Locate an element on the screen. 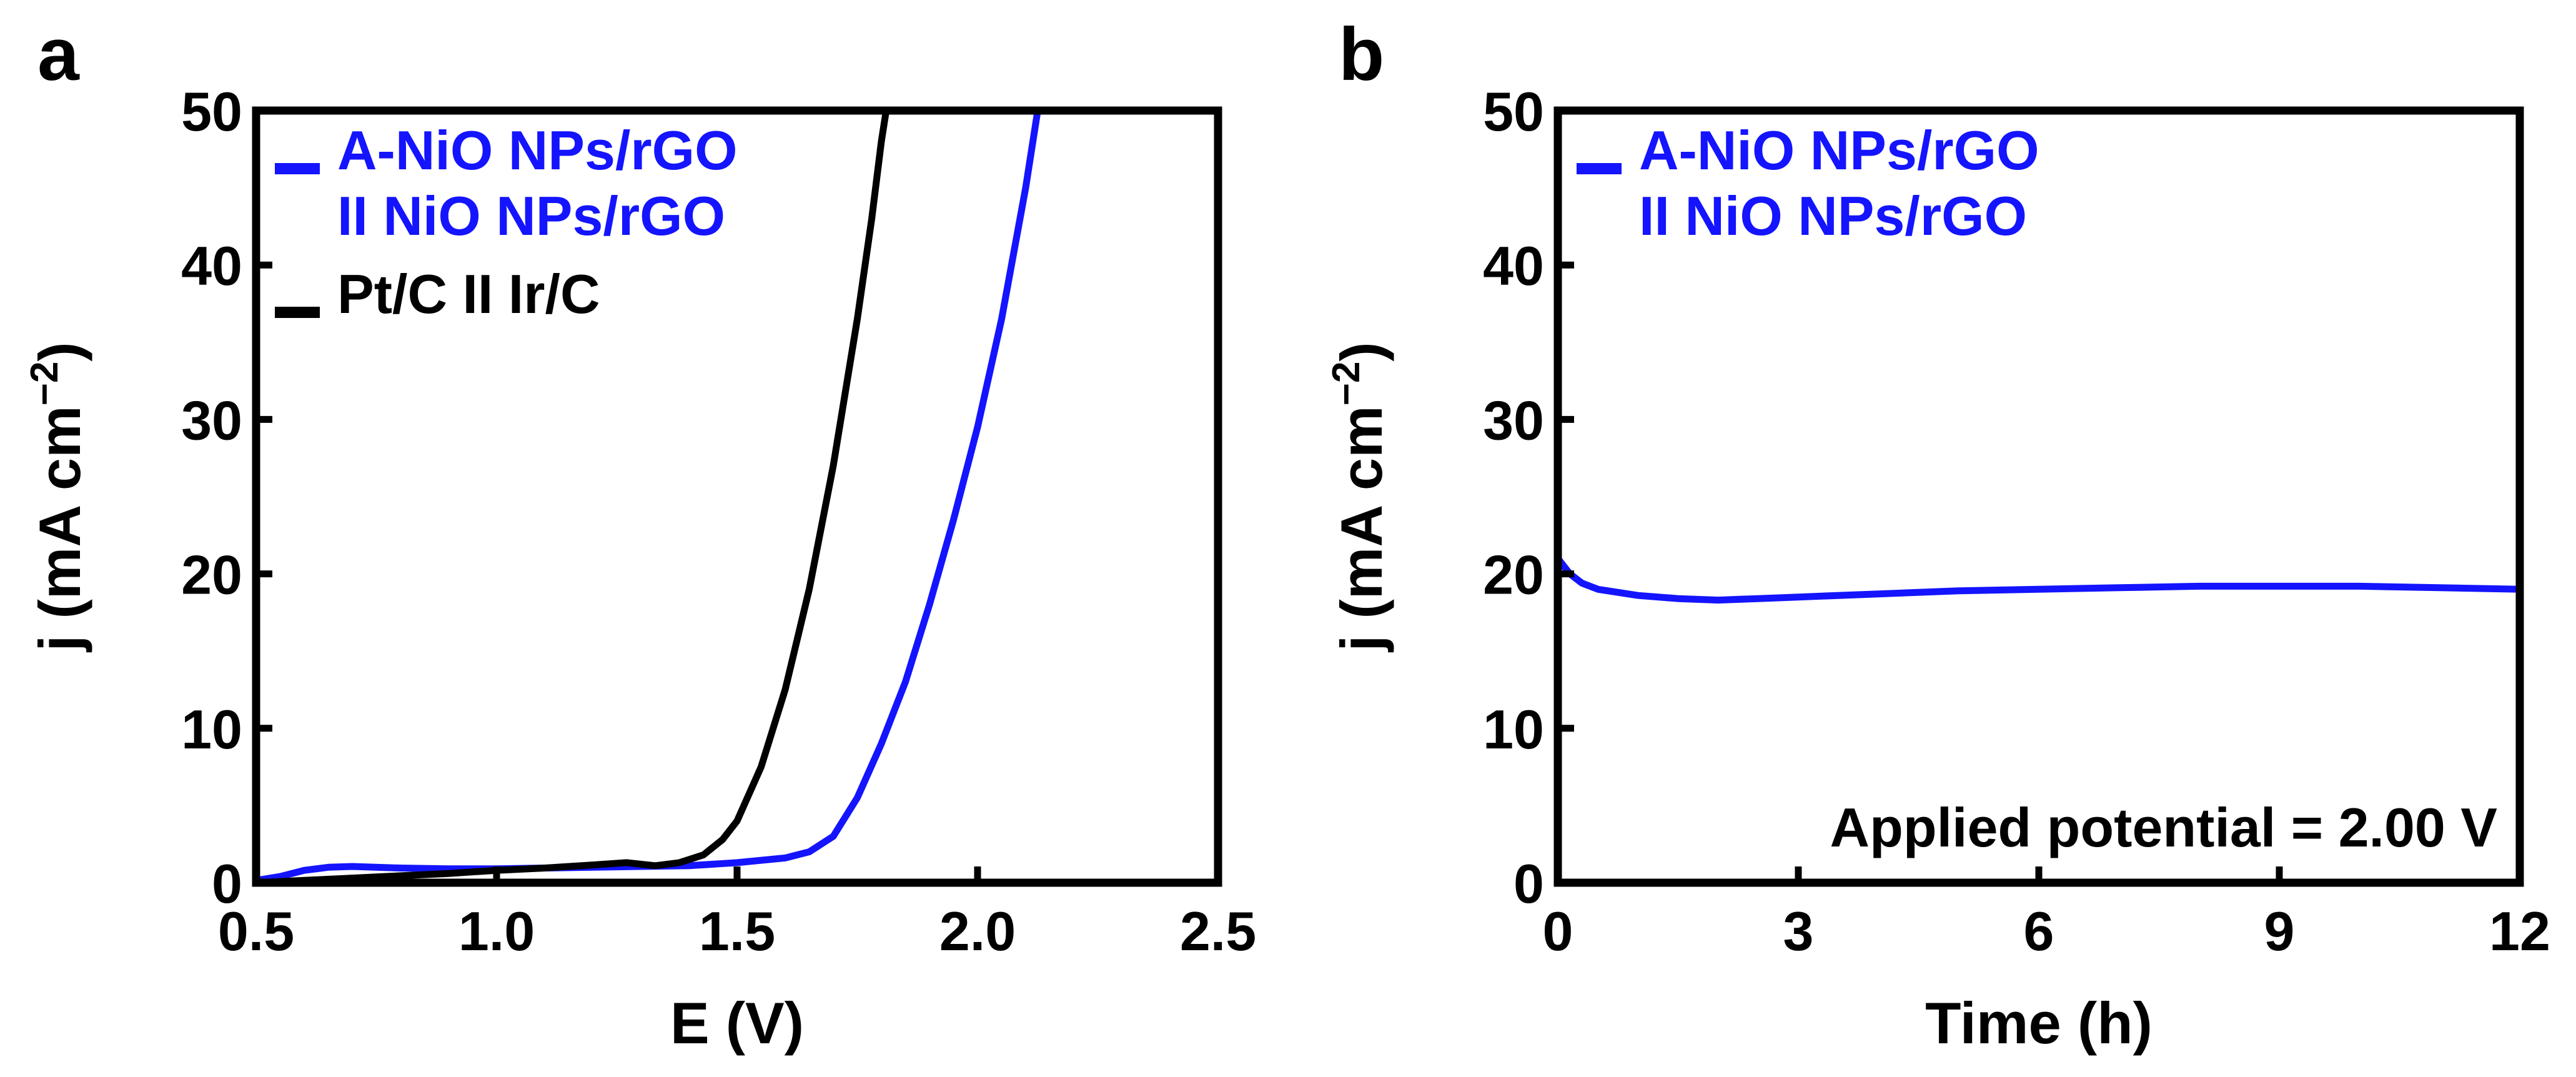 Image resolution: width=2576 pixels, height=1077 pixels. legend-label: Pt/C II Ir/C is located at coordinates (468, 294).